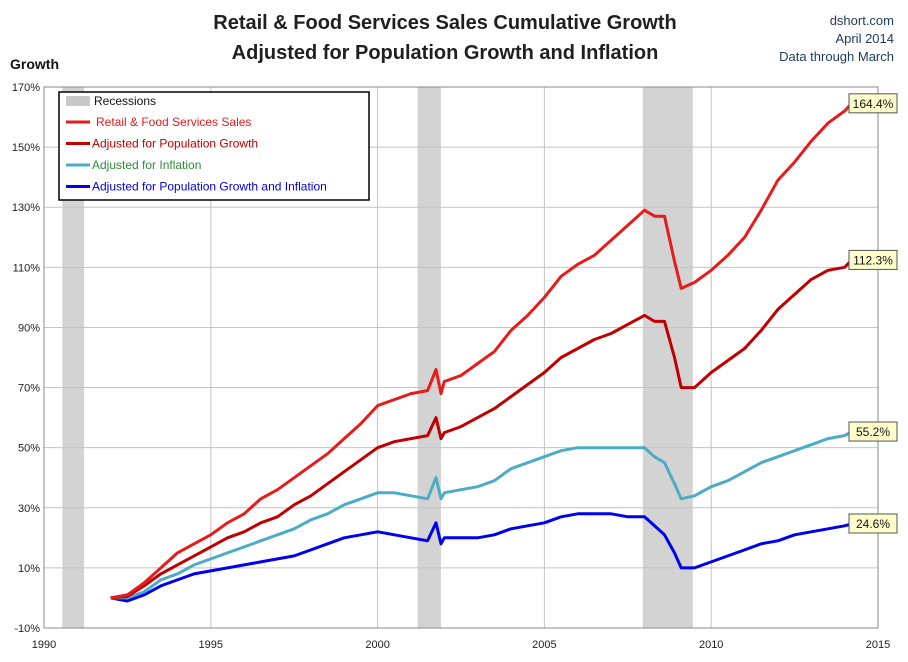 The width and height of the screenshot is (908, 662). What do you see at coordinates (27, 629) in the screenshot?
I see `y-tick-label: -10%` at bounding box center [27, 629].